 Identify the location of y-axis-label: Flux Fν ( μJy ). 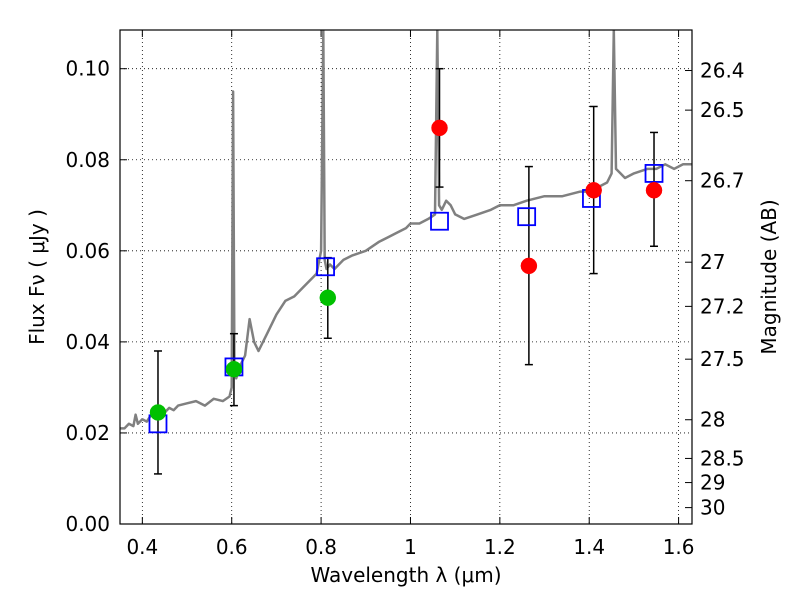
(37, 277).